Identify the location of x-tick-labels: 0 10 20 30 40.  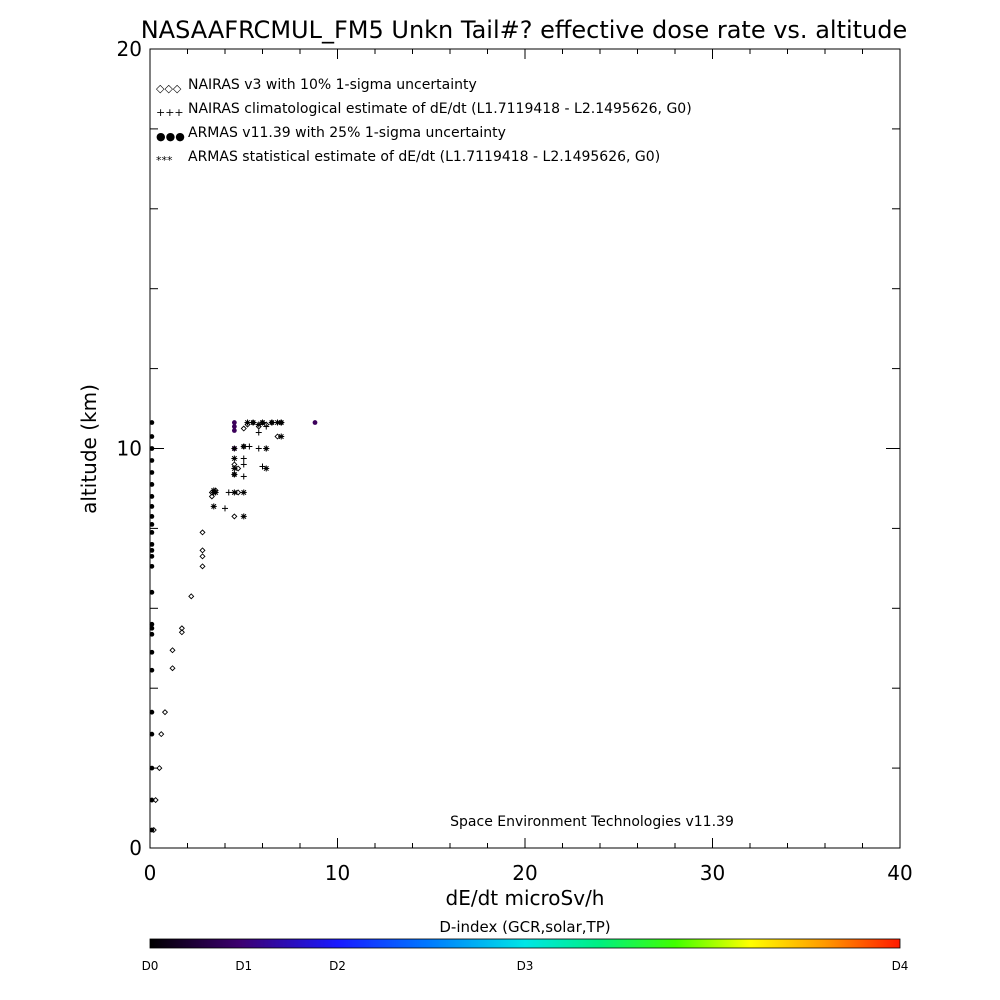
(528, 873).